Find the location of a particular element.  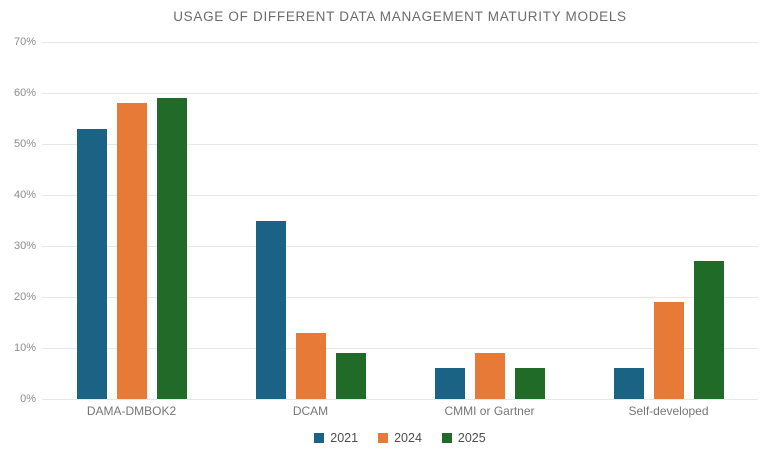

y-tick-label: 50% is located at coordinates (24, 144).